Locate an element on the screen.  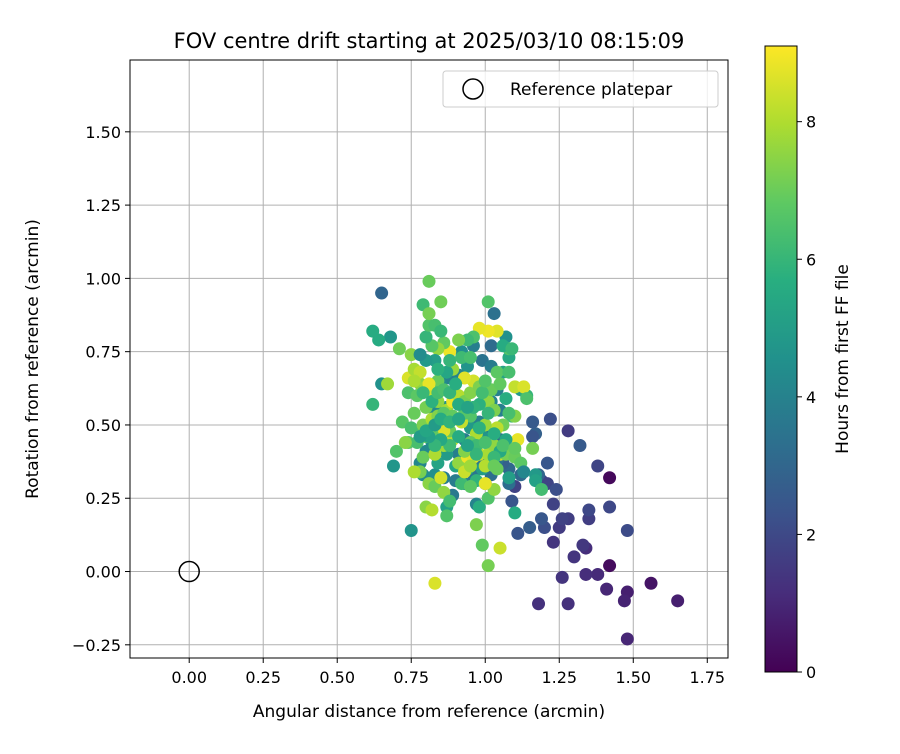
x-tick-label: 1.25 is located at coordinates (559, 677).